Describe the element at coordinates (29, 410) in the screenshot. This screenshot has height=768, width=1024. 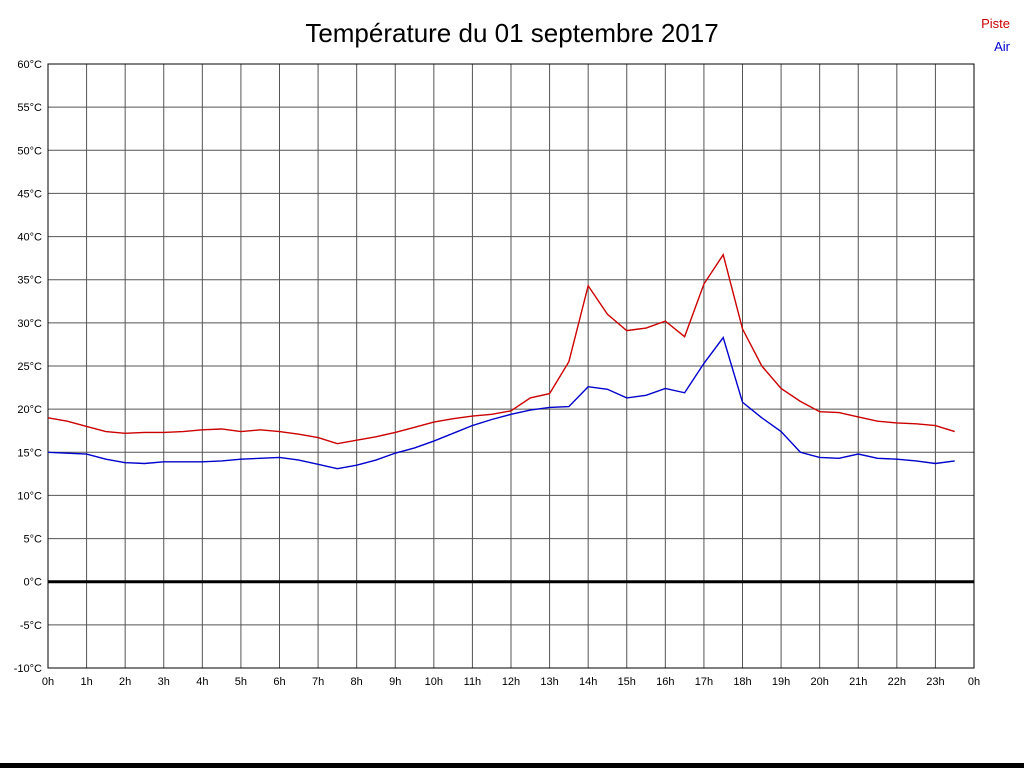
I see `y-axis-tick-label: 20°C` at that location.